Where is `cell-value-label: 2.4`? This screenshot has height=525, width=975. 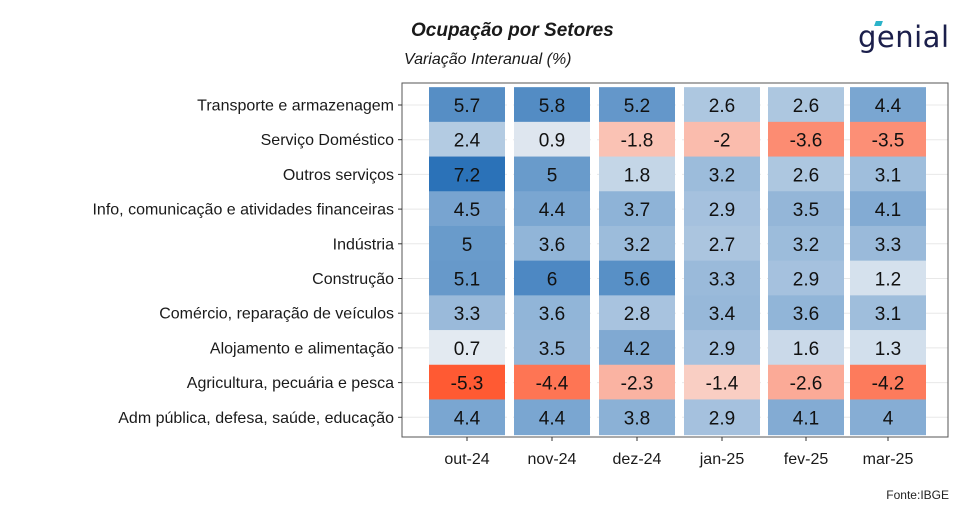 cell-value-label: 2.4 is located at coordinates (467, 141).